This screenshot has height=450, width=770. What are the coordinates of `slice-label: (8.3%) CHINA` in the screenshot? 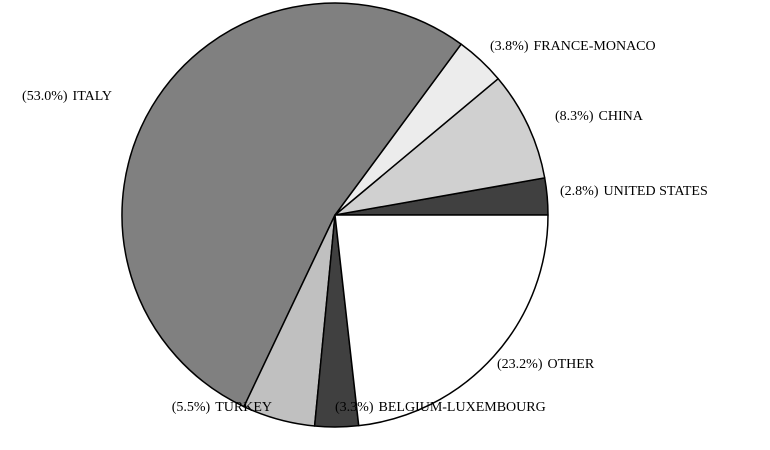 It's located at (599, 116).